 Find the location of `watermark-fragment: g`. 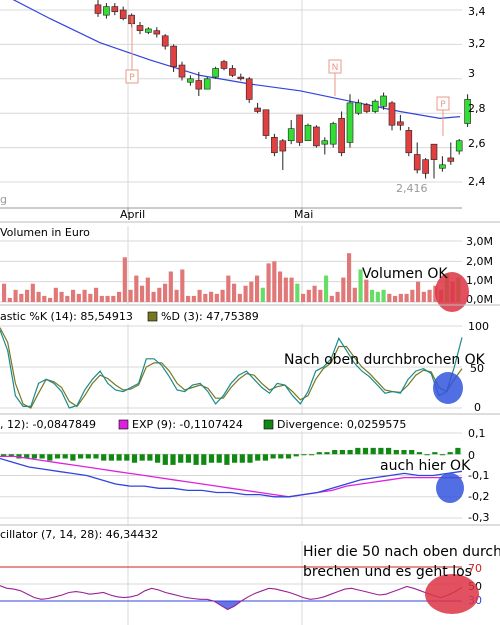

watermark-fragment: g is located at coordinates (3, 199).